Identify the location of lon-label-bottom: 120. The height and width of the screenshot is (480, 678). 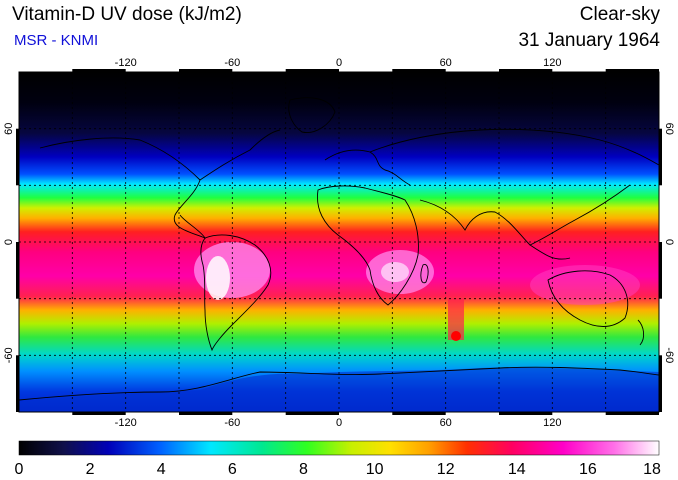
(552, 423).